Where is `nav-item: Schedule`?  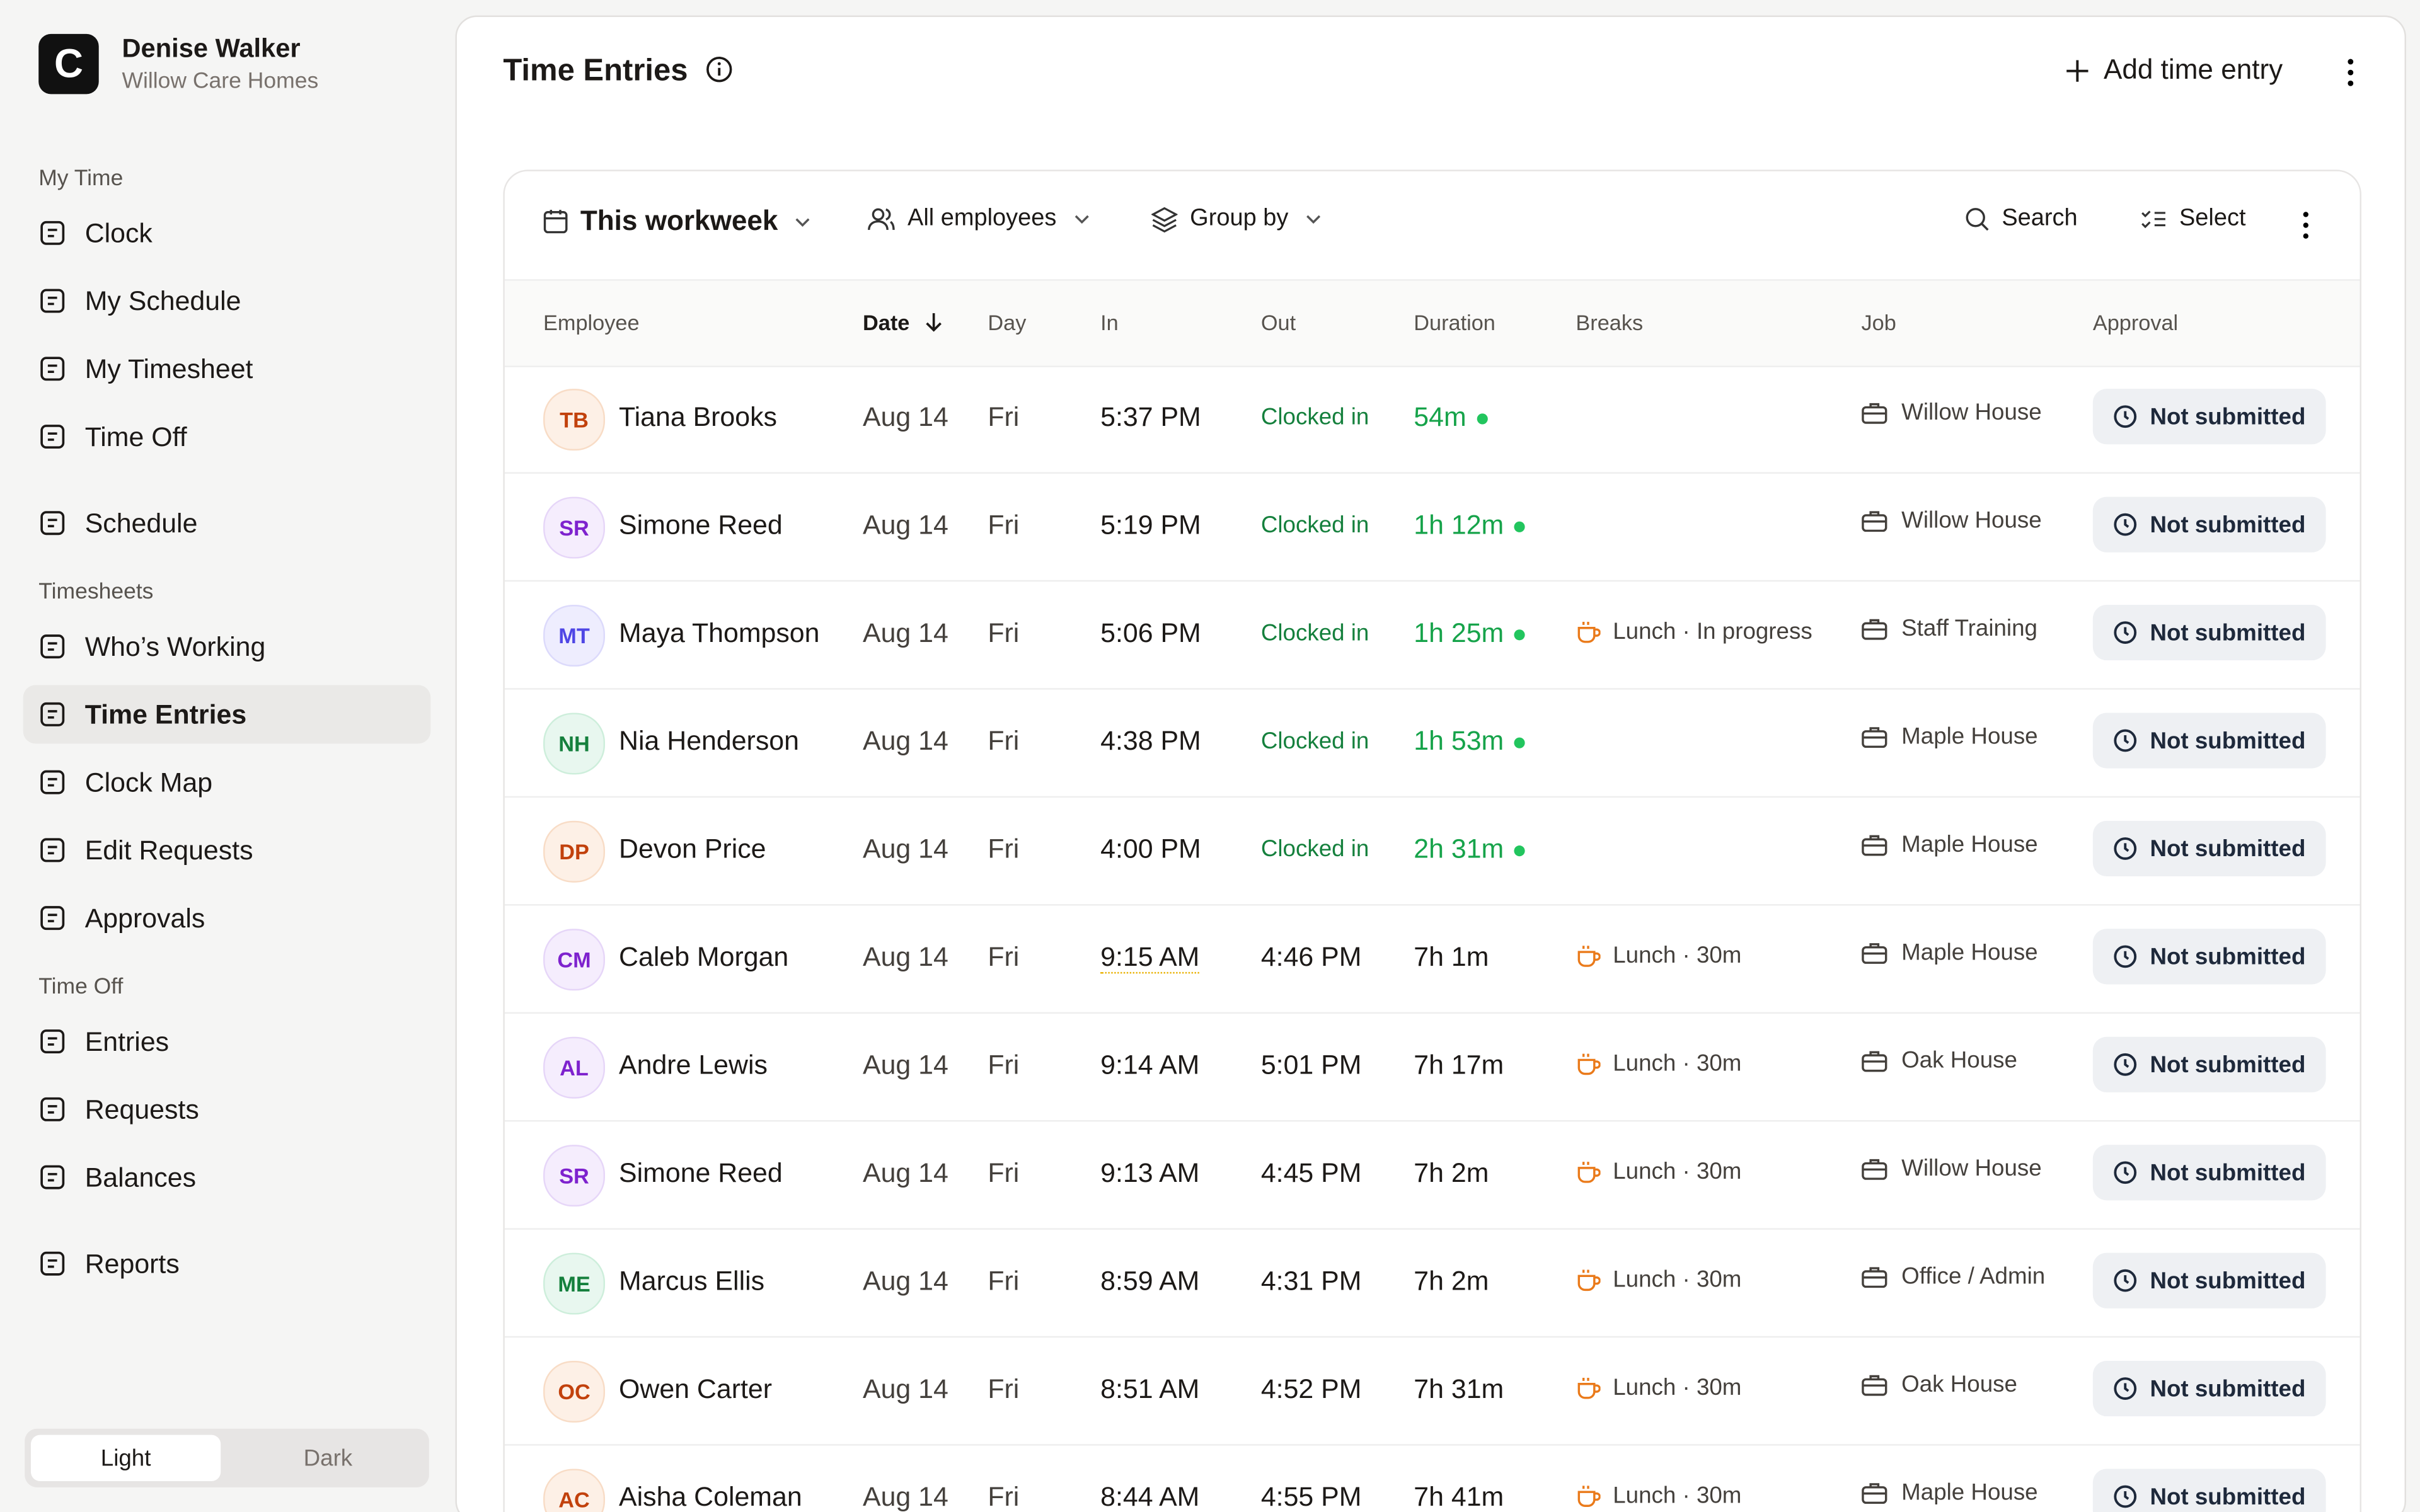 nav-item: Schedule is located at coordinates (227, 523).